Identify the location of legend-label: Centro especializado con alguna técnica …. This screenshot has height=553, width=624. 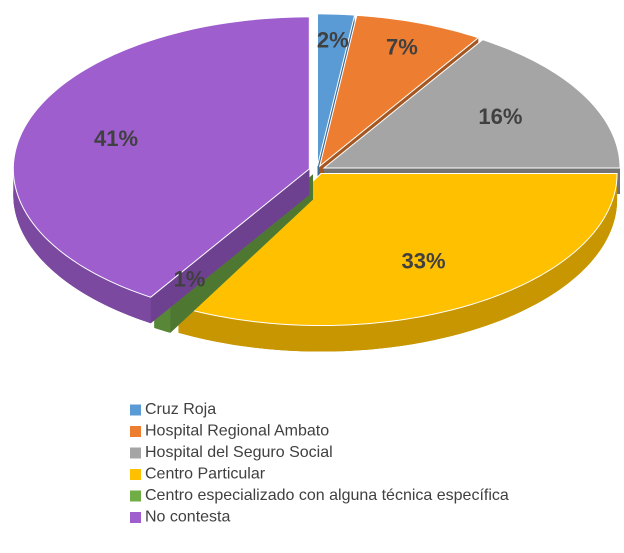
(327, 495).